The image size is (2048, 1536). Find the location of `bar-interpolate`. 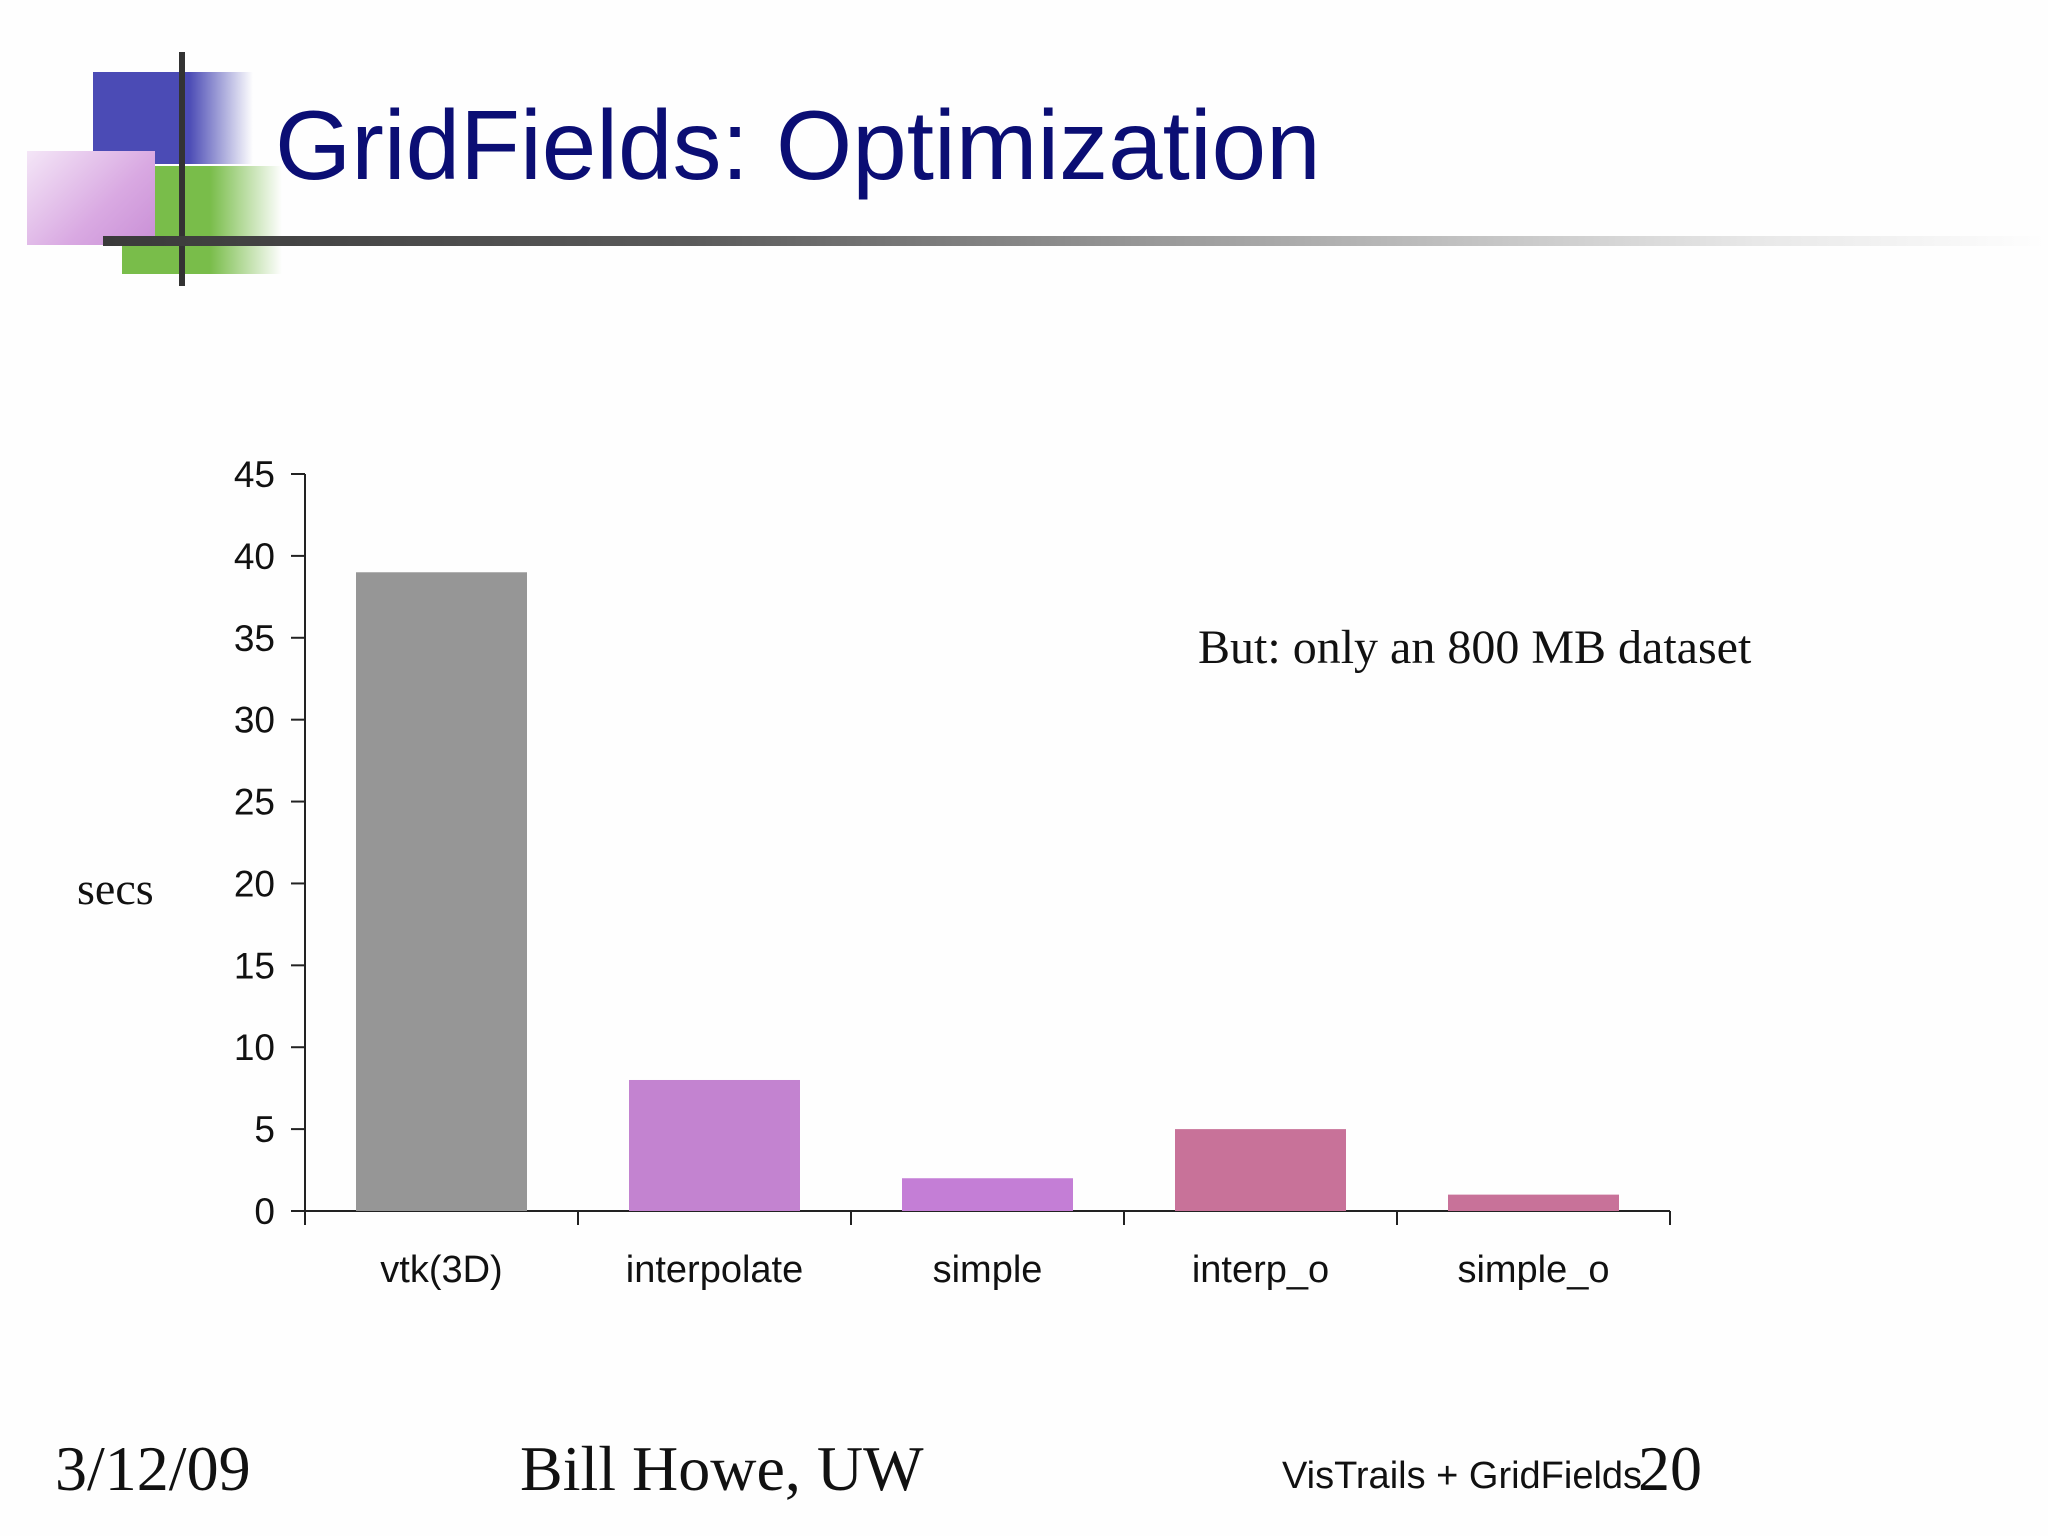

bar-interpolate is located at coordinates (714, 1145).